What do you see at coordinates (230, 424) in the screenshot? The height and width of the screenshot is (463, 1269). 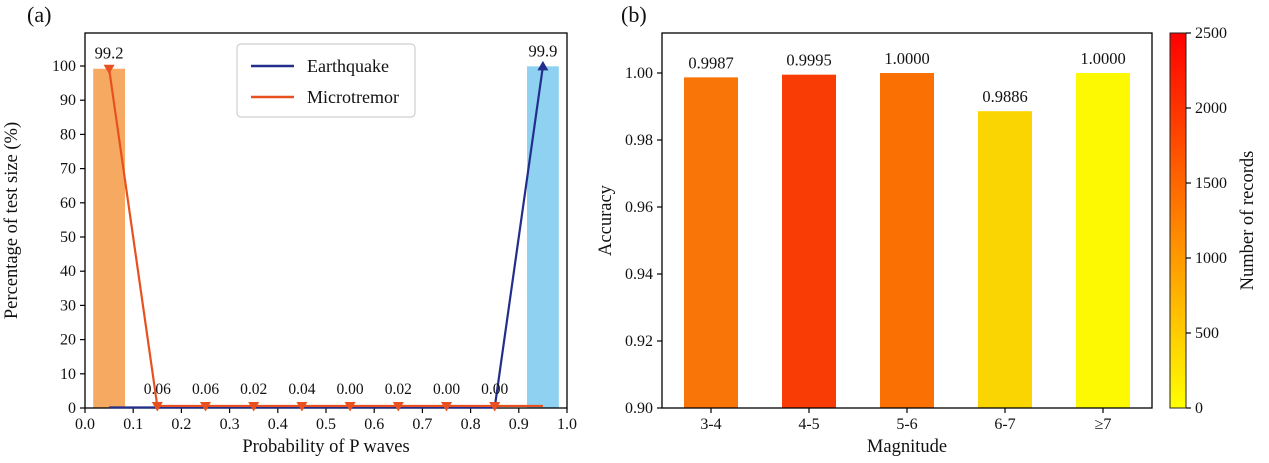 I see `x-tick-label: 0.3` at bounding box center [230, 424].